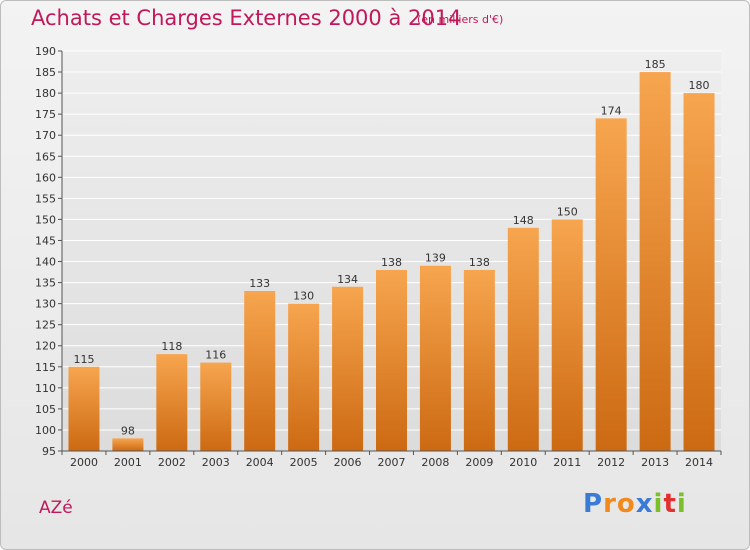 This screenshot has width=750, height=550. I want to click on value-label: 130, so click(303, 296).